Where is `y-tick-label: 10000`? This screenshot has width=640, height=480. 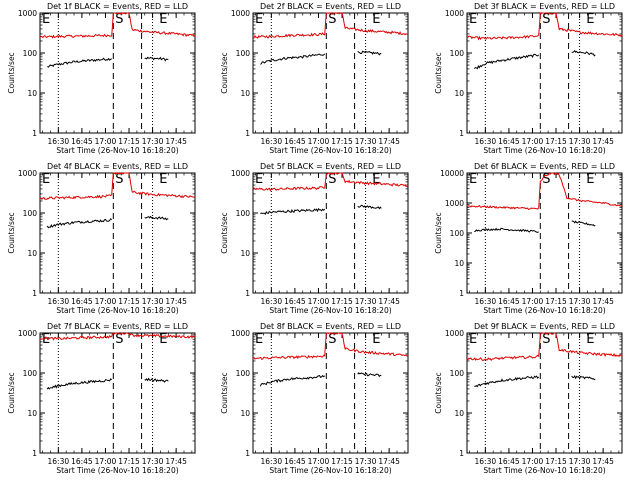
y-tick-label: 10000 is located at coordinates (452, 173).